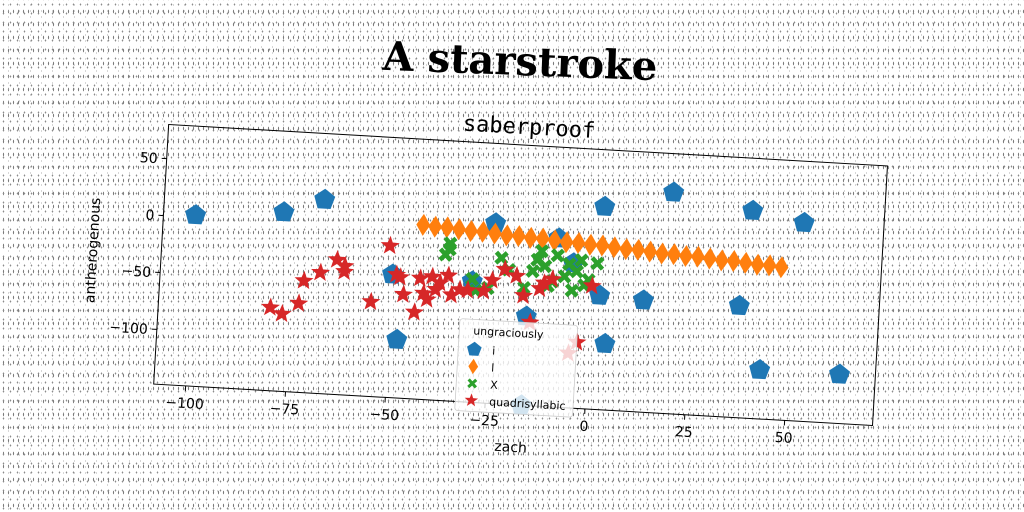 The height and width of the screenshot is (512, 1024). What do you see at coordinates (128, 329) in the screenshot?
I see `y-tick-label: −100` at bounding box center [128, 329].